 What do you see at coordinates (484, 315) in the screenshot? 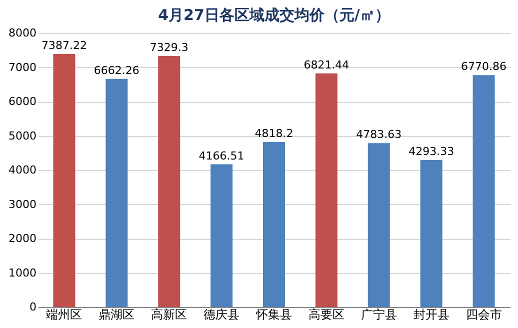
I see `x-tick-label: 四会市` at bounding box center [484, 315].